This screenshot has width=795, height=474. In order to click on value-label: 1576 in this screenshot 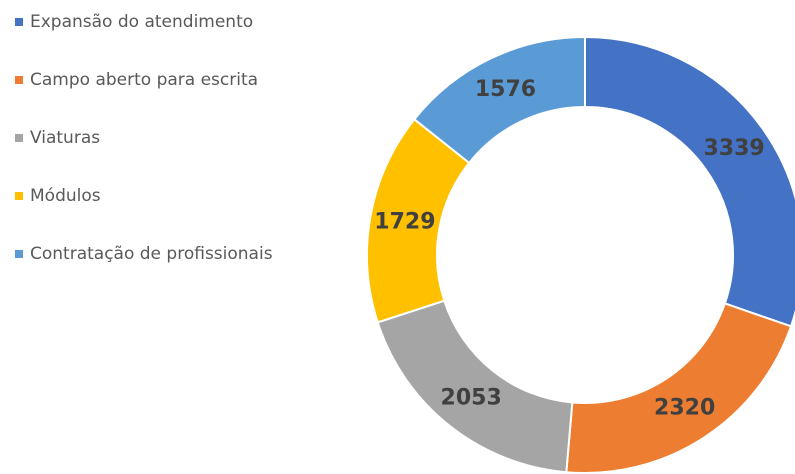, I will do `click(505, 89)`.